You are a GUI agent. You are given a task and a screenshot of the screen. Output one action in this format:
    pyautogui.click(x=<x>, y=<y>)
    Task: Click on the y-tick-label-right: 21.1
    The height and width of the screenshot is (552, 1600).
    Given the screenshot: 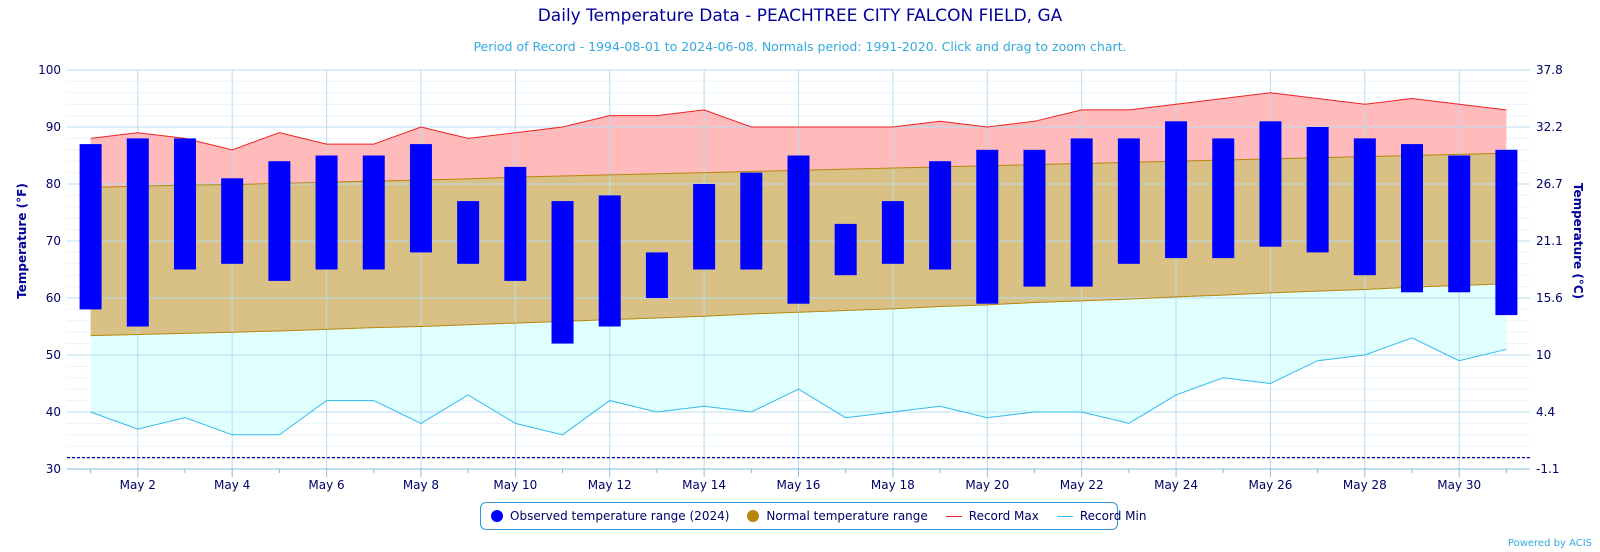 What is the action you would take?
    pyautogui.click(x=1549, y=241)
    